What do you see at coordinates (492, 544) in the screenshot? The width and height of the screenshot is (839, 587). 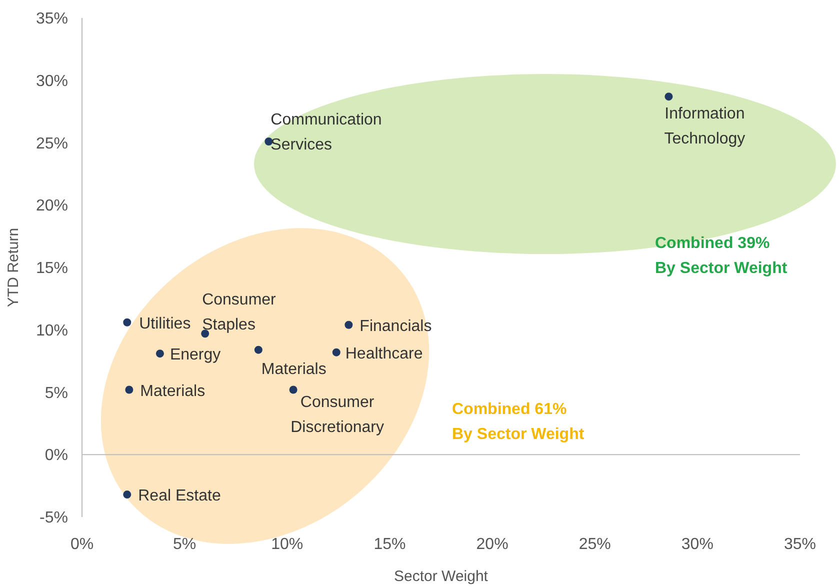 I see `x-tick-label: 20%` at bounding box center [492, 544].